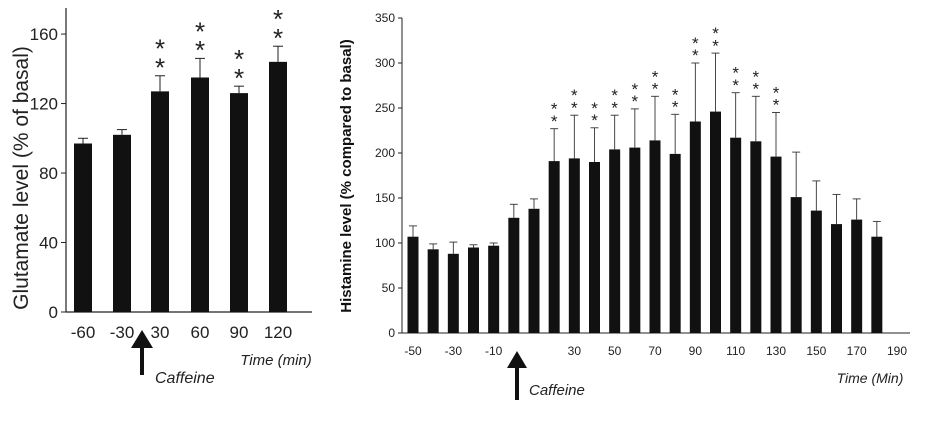 Image resolution: width=929 pixels, height=421 pixels. What do you see at coordinates (385, 243) in the screenshot?
I see `histamine-y-tick-label: 100` at bounding box center [385, 243].